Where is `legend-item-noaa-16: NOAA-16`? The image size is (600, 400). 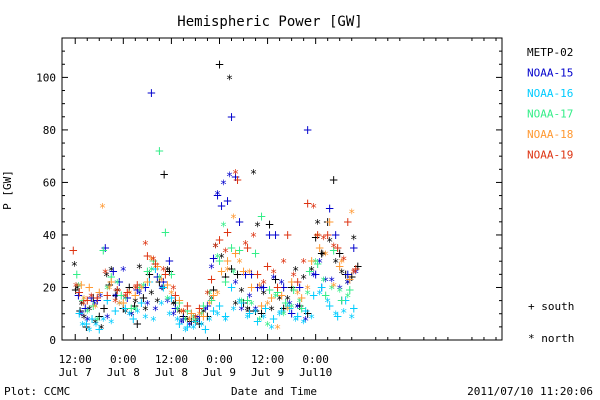 legend-item-noaa-16: NOAA-16 is located at coordinates (550, 93).